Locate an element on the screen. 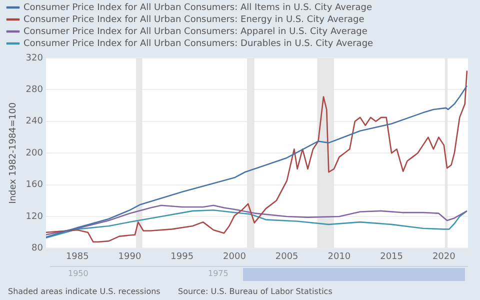 This screenshot has width=480, height=300. range-slider: 1950 1975 is located at coordinates (259, 274).